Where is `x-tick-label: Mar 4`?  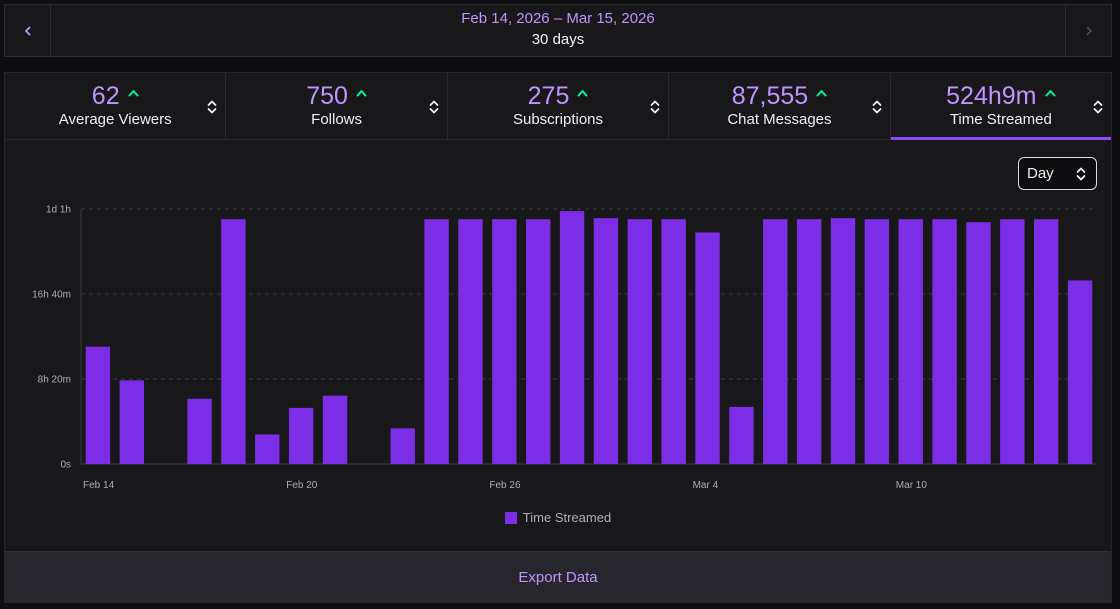 x-tick-label: Mar 4 is located at coordinates (706, 485).